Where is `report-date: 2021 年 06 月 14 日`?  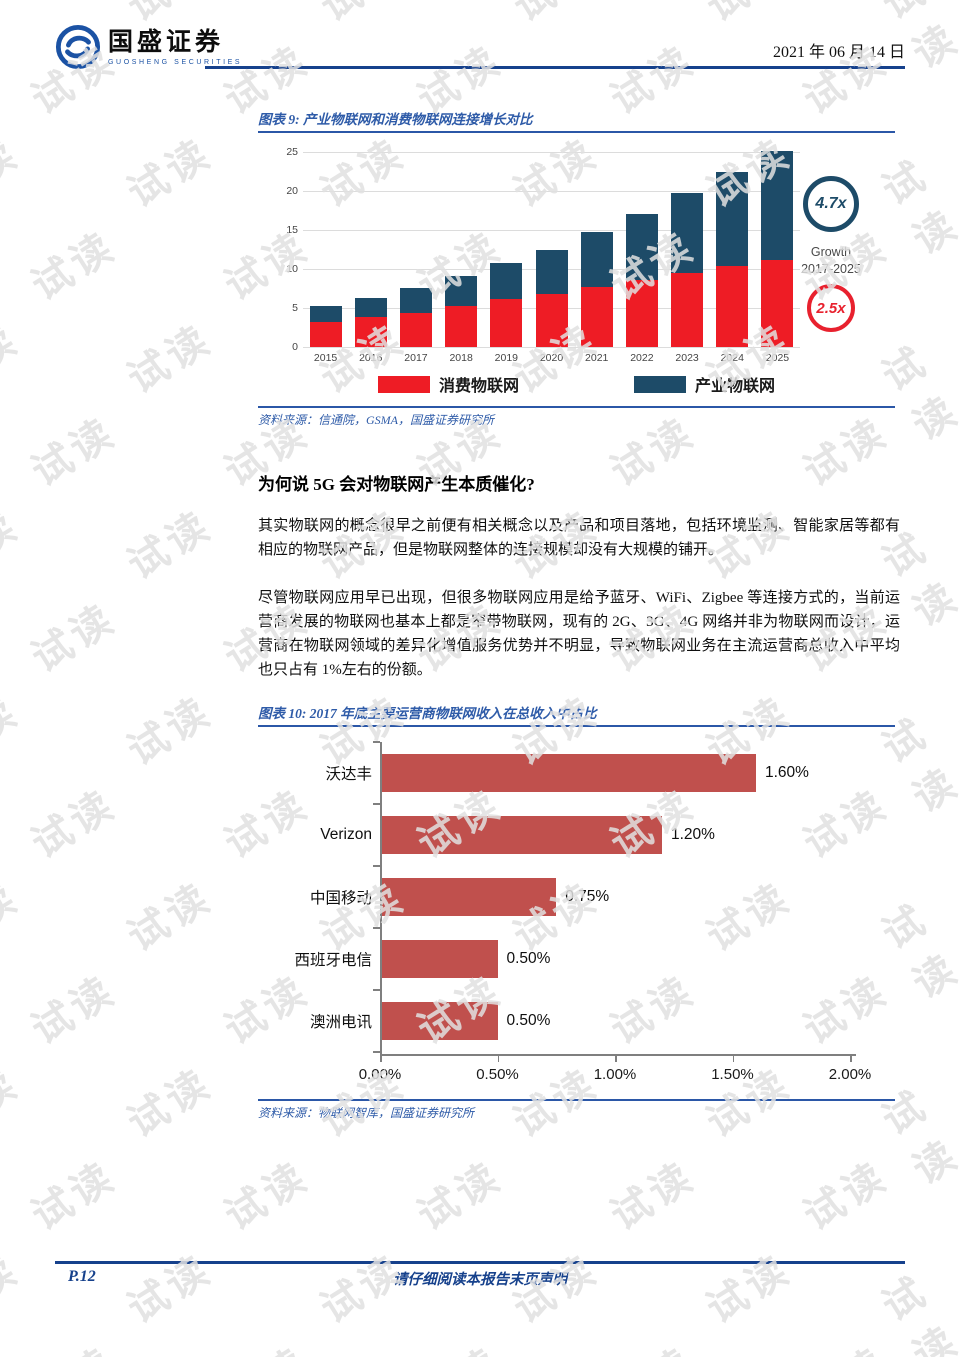
report-date: 2021 年 06 月 14 日 is located at coordinates (838, 52).